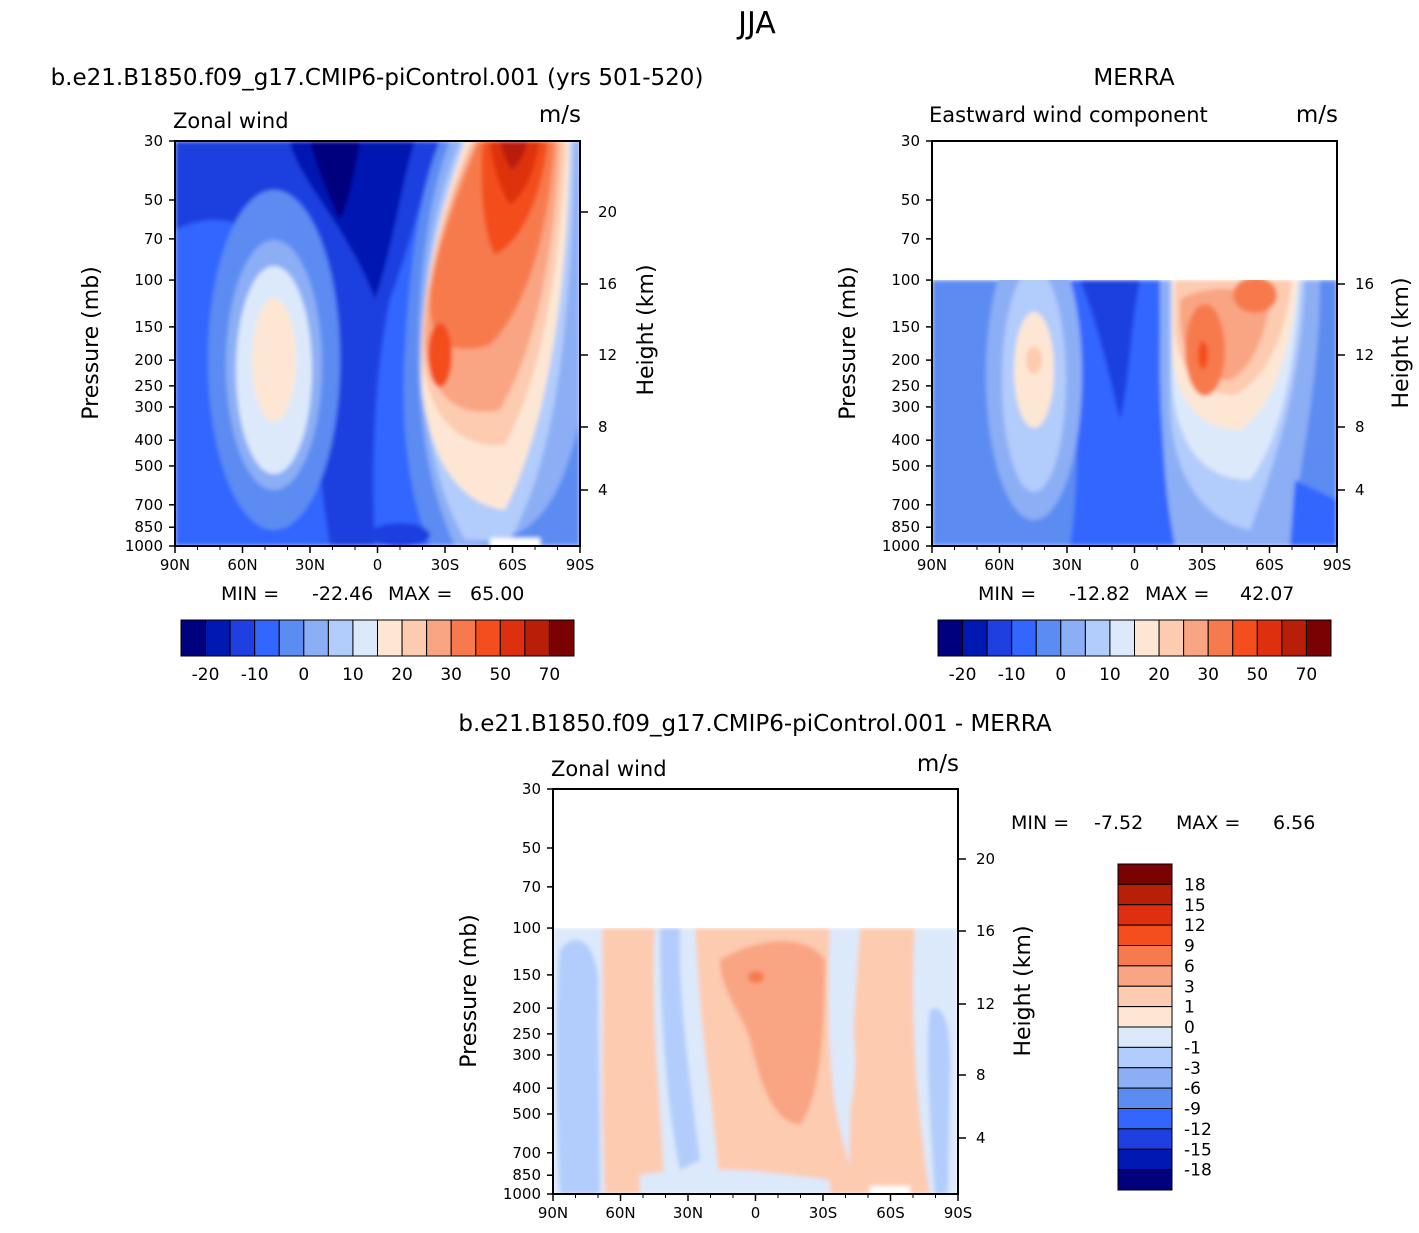 This screenshot has height=1233, width=1419. What do you see at coordinates (646, 329) in the screenshot?
I see `y2-axis-title: Height (km)` at bounding box center [646, 329].